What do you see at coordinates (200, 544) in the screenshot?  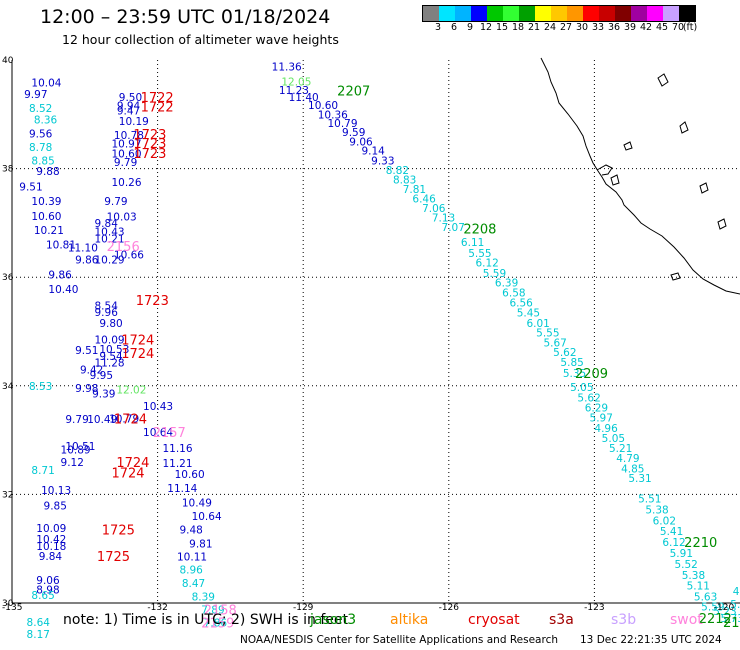 I see `wave-height-value: 9.81` at bounding box center [200, 544].